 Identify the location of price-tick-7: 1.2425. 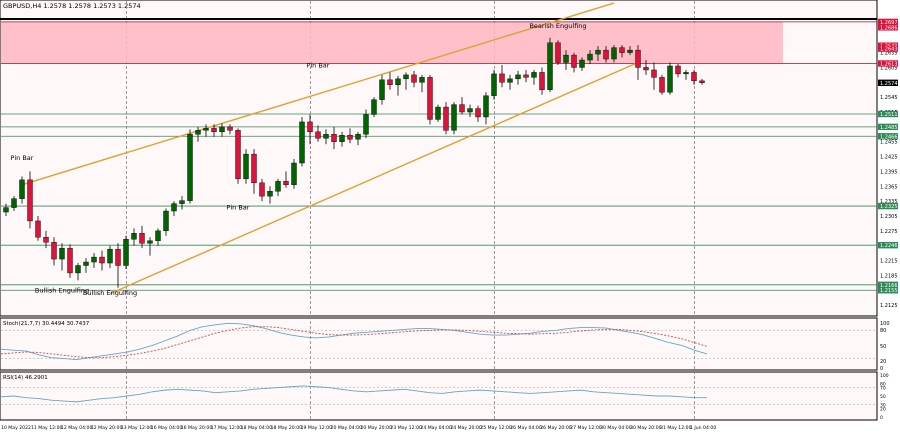
(889, 158).